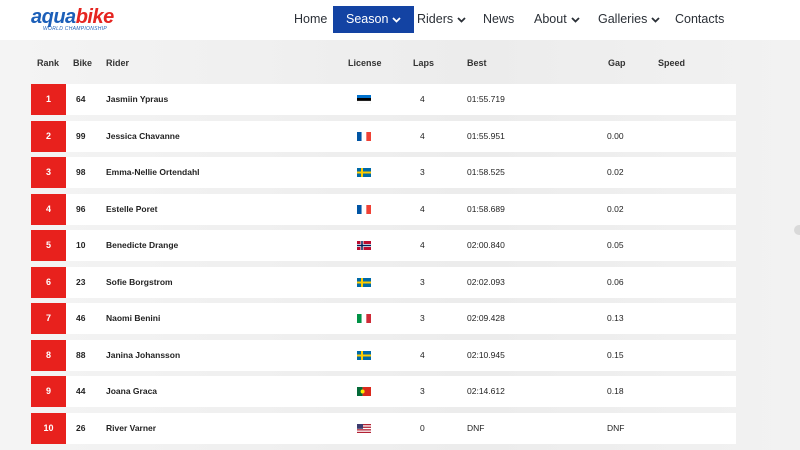  I want to click on header-best: Best, so click(477, 63).